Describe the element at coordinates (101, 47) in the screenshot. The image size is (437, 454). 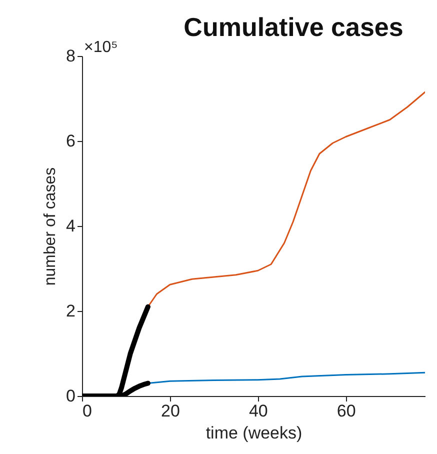
I see `text: ×10⁵` at that location.